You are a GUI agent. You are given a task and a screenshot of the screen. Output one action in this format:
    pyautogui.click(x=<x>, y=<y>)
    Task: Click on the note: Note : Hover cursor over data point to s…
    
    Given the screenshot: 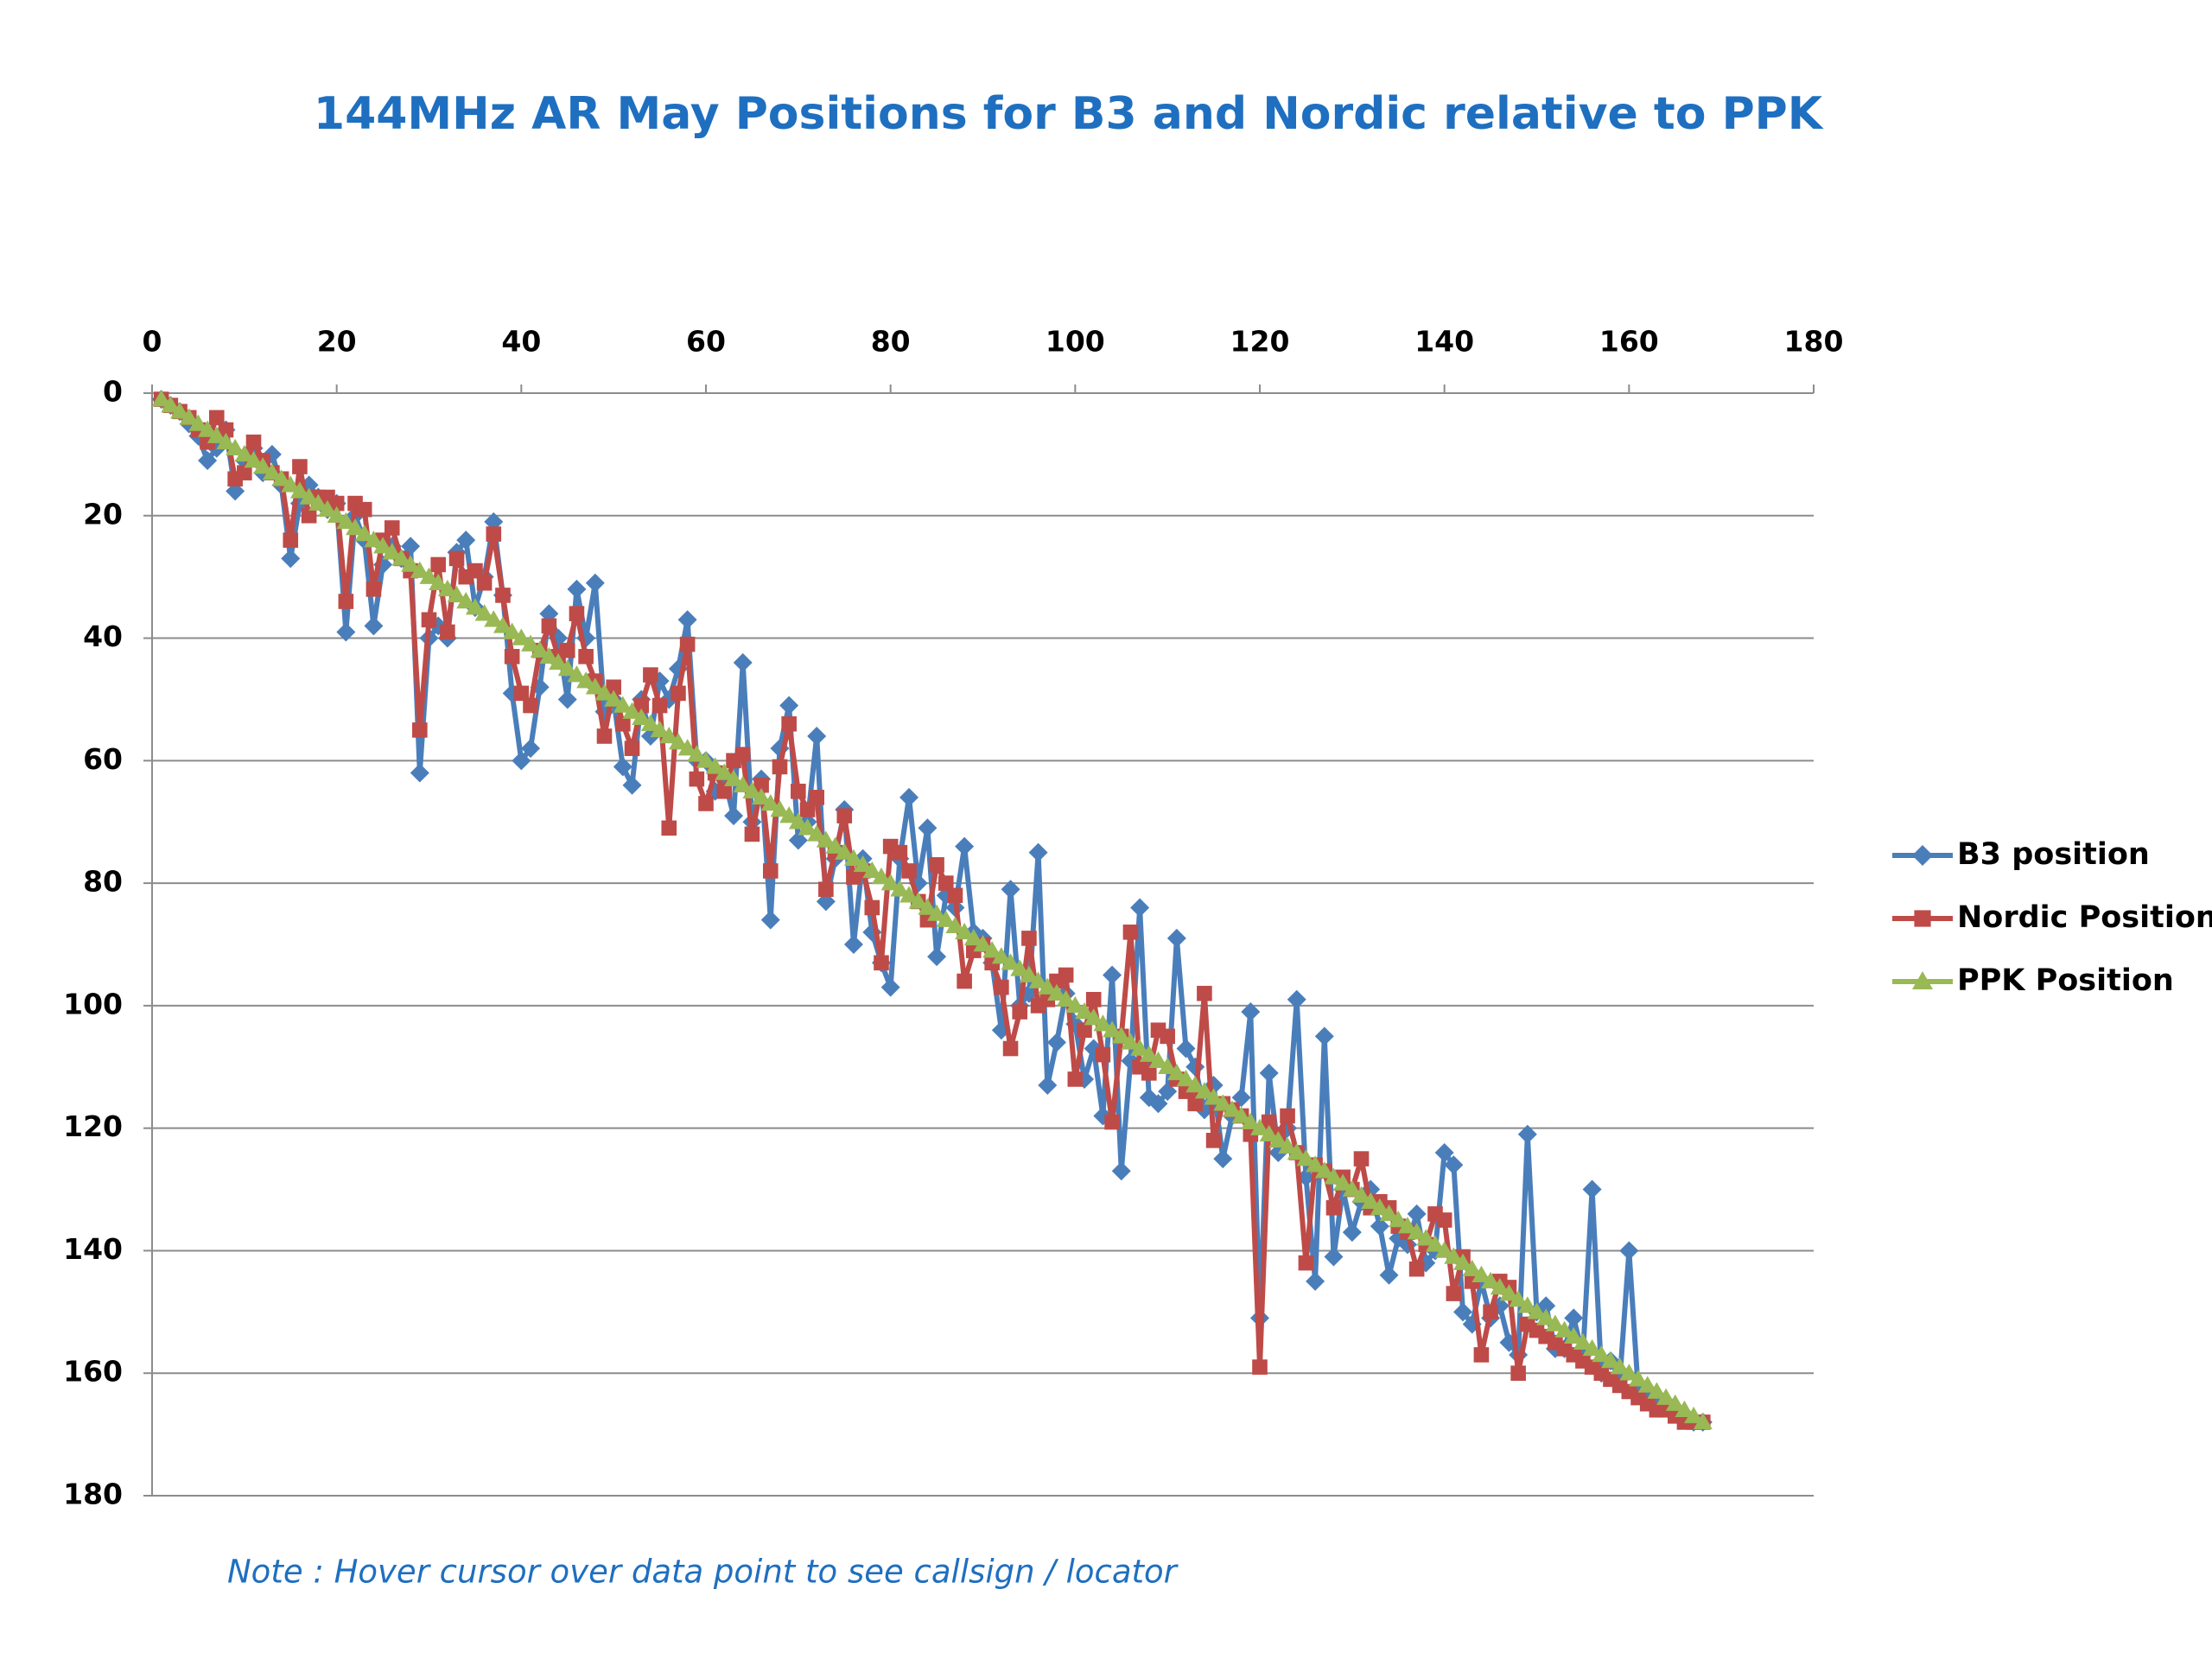 What is the action you would take?
    pyautogui.click(x=703, y=1572)
    